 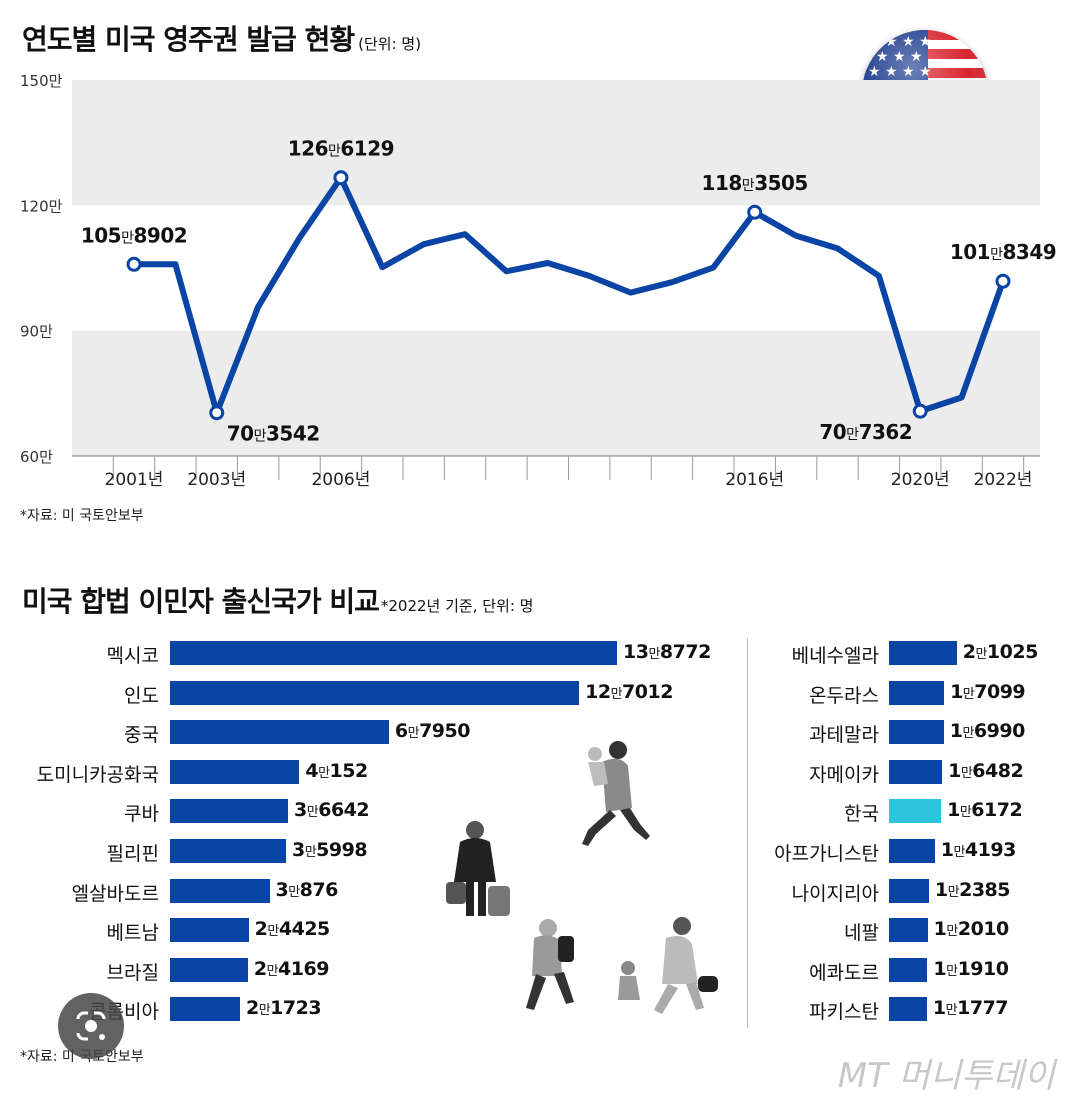 I want to click on y-tick-label: 60만, so click(x=36, y=457).